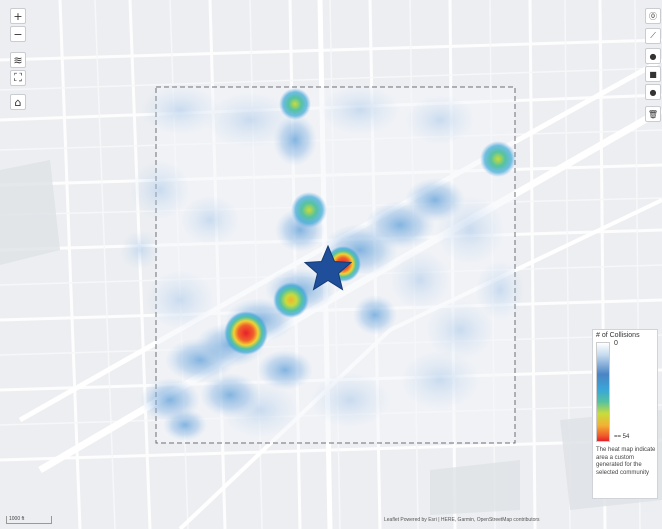 This screenshot has height=529, width=662. What do you see at coordinates (616, 343) in the screenshot?
I see `legend-max-label: 0` at bounding box center [616, 343].